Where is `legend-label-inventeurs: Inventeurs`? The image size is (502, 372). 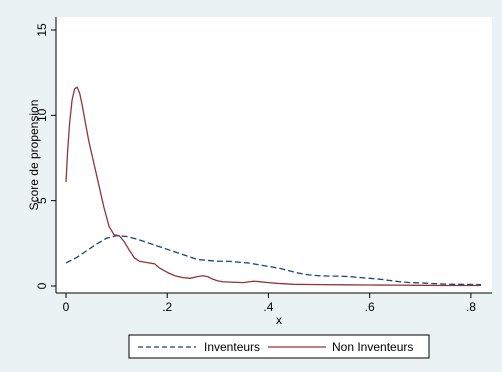
legend-label-inventeurs: Inventeurs is located at coordinates (232, 347).